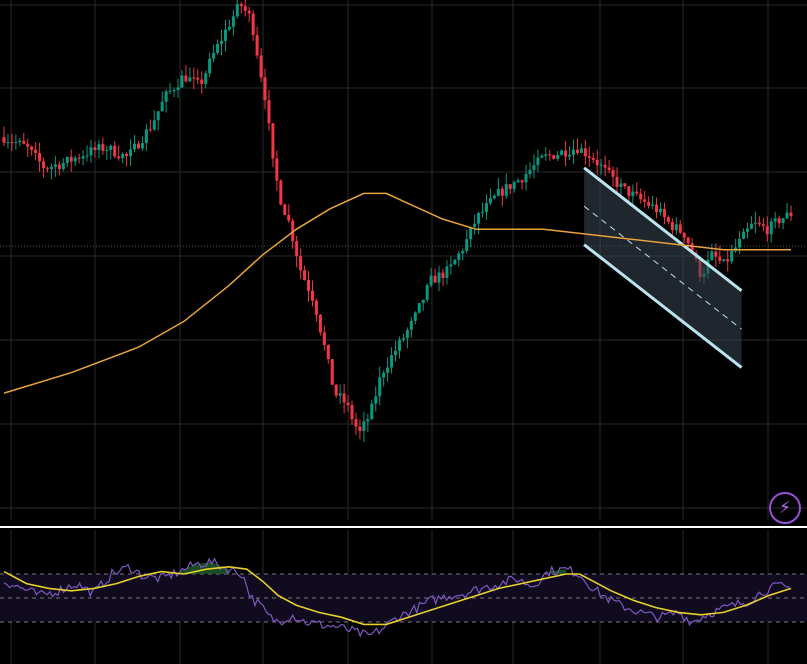  I want to click on channel-top-line, so click(663, 229).